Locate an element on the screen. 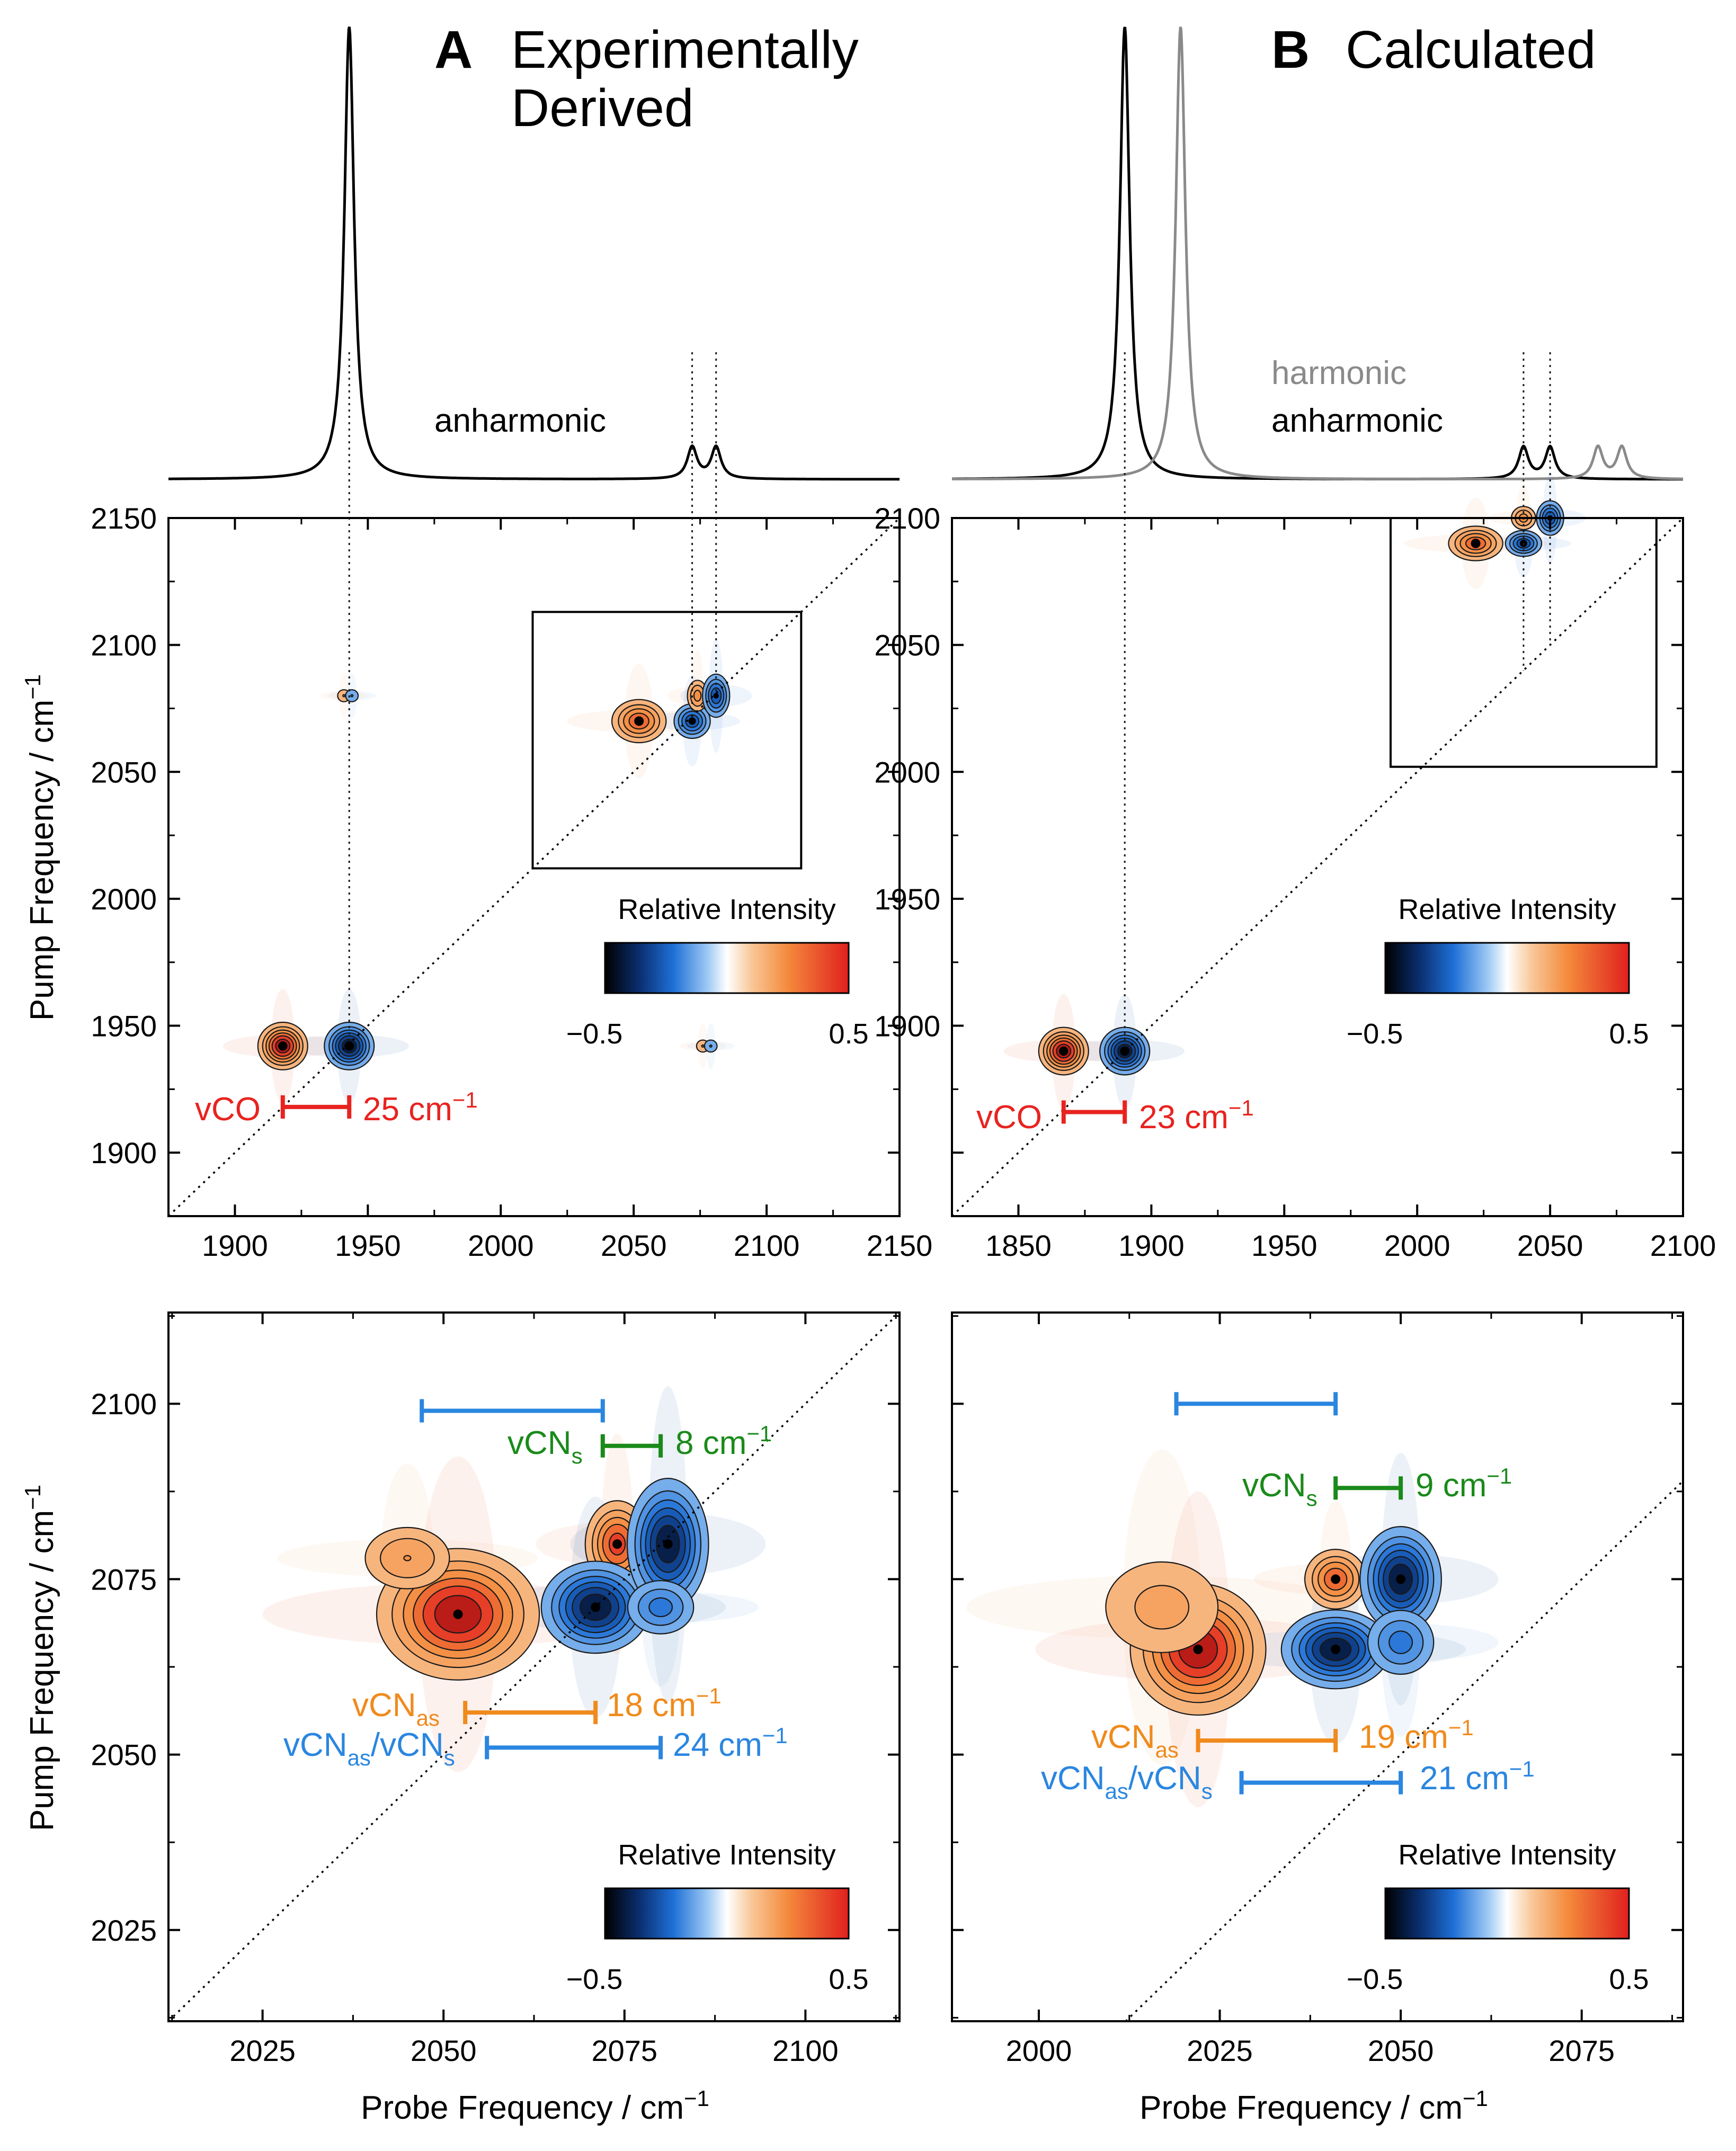  b-bot-cns-label: vCNs is located at coordinates (1279, 1489).